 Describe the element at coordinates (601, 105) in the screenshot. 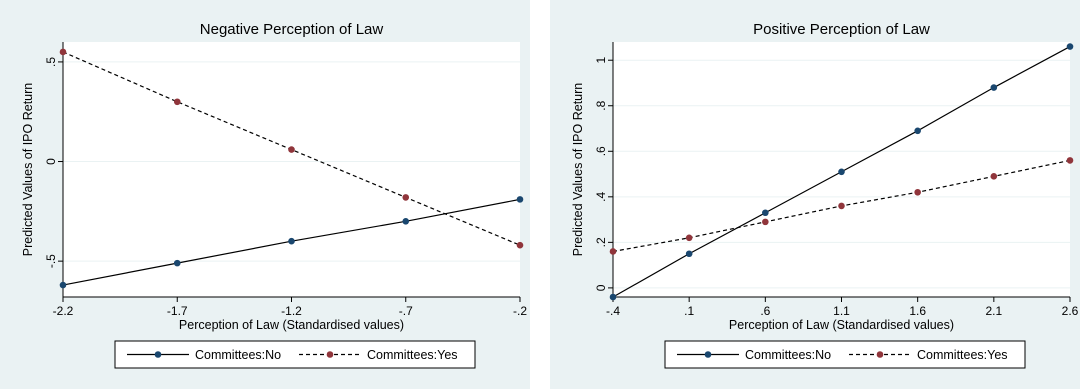

I see `y-tick-label: .8` at that location.